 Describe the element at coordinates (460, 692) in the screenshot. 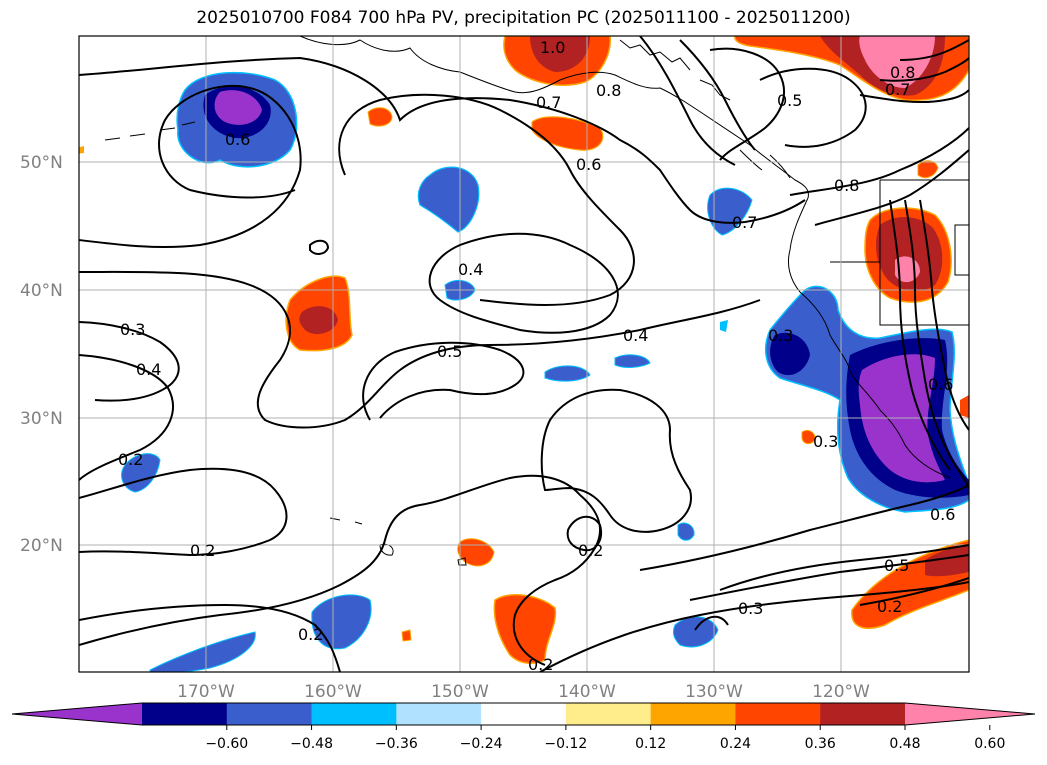

I see `lon-label-150w: 150°W` at that location.